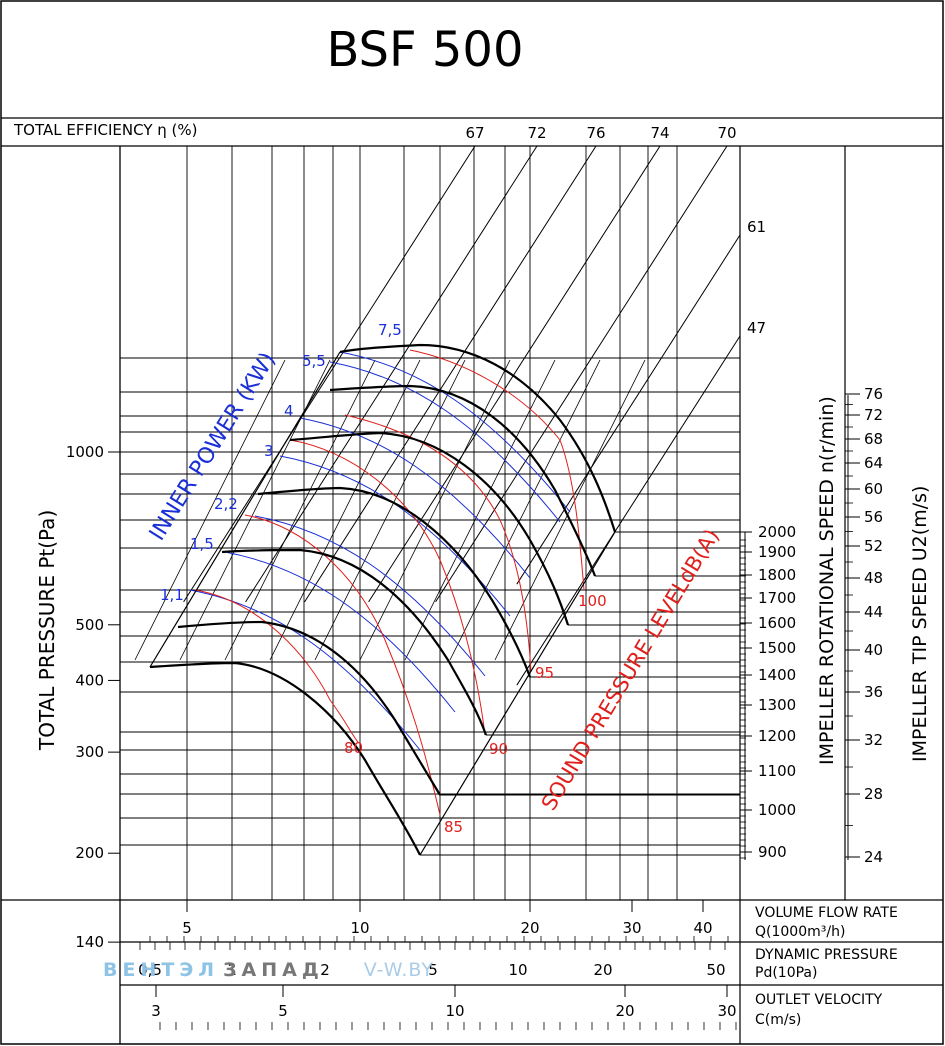  What do you see at coordinates (517, 970) in the screenshot?
I see `dynamic-tick-label: 10` at bounding box center [517, 970].